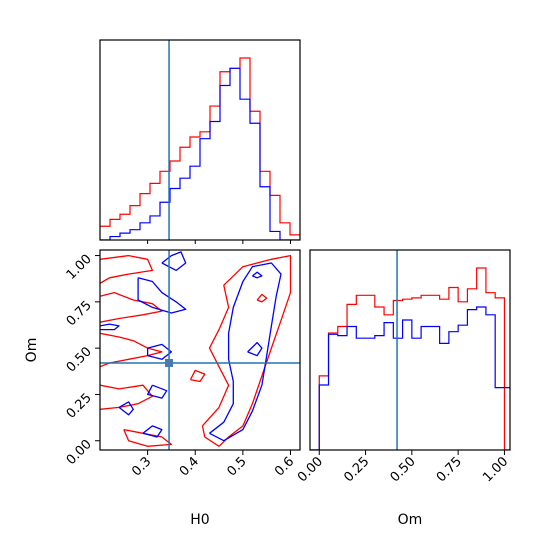 The image size is (550, 550). What do you see at coordinates (219, 242) in the screenshot?
I see `h0-marginal-ticks` at bounding box center [219, 242].